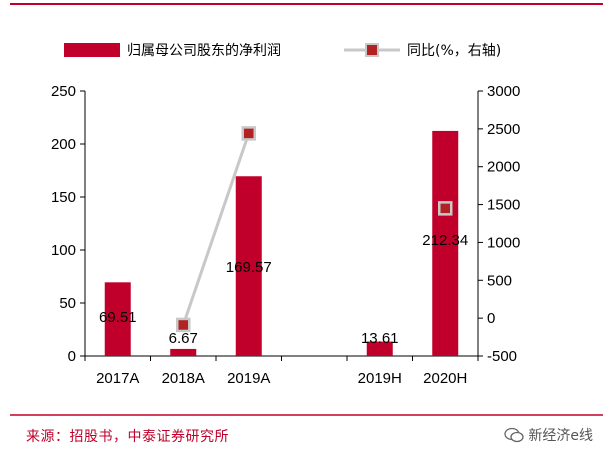 Image resolution: width=613 pixels, height=458 pixels. Describe the element at coordinates (248, 378) in the screenshot. I see `x-tick-label: 2019A` at that location.